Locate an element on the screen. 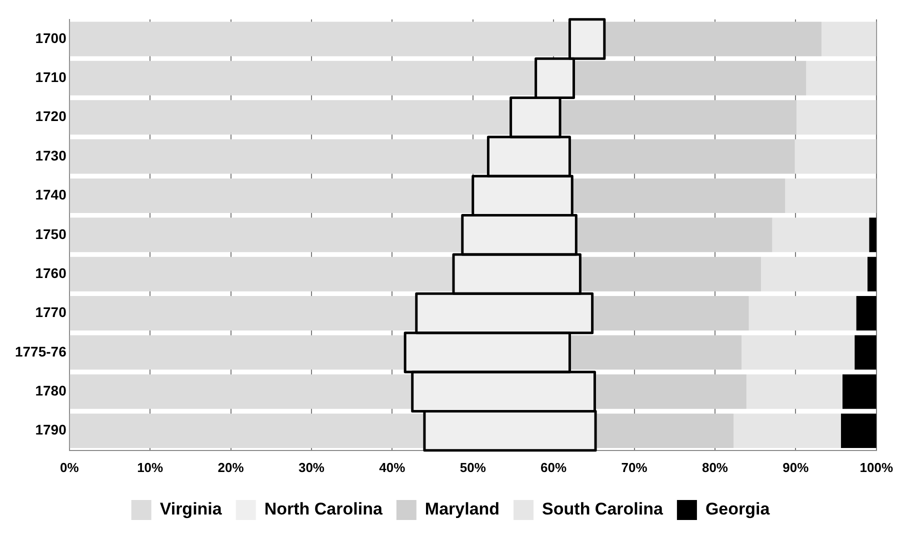  x-tick-label: 0% is located at coordinates (70, 467).